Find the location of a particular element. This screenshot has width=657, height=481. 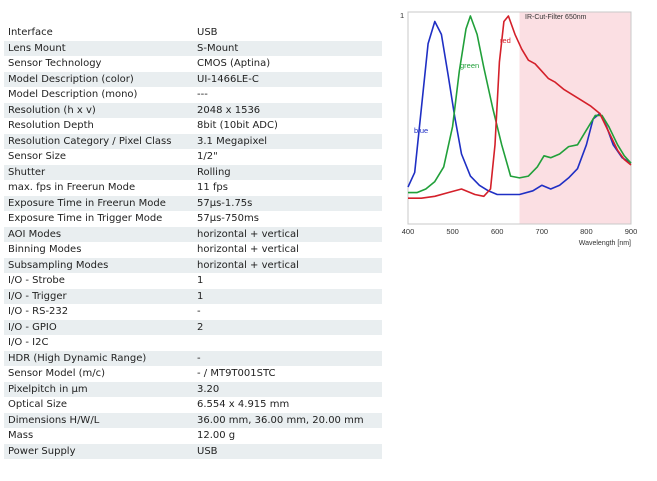

spec-label: Resolution (h x v) is located at coordinates (98, 110).